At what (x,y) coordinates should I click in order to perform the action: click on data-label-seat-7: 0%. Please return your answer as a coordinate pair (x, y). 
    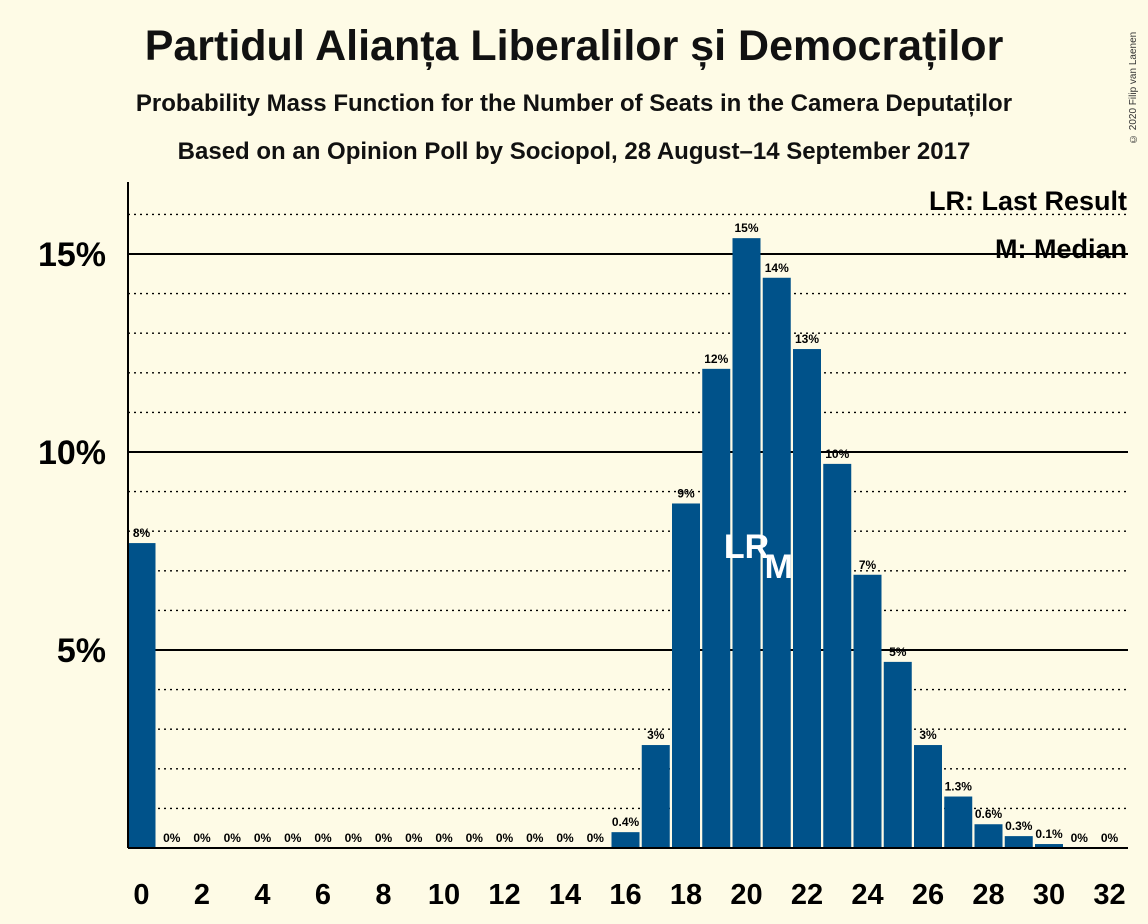
    Looking at the image, I should click on (354, 838).